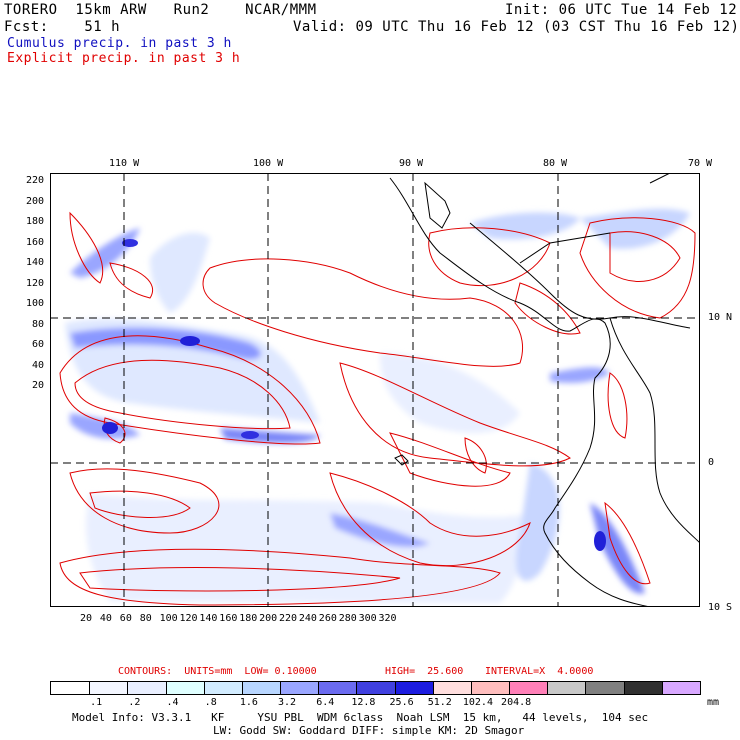  What do you see at coordinates (516, 702) in the screenshot?
I see `colorbar-label: 204.8` at bounding box center [516, 702].